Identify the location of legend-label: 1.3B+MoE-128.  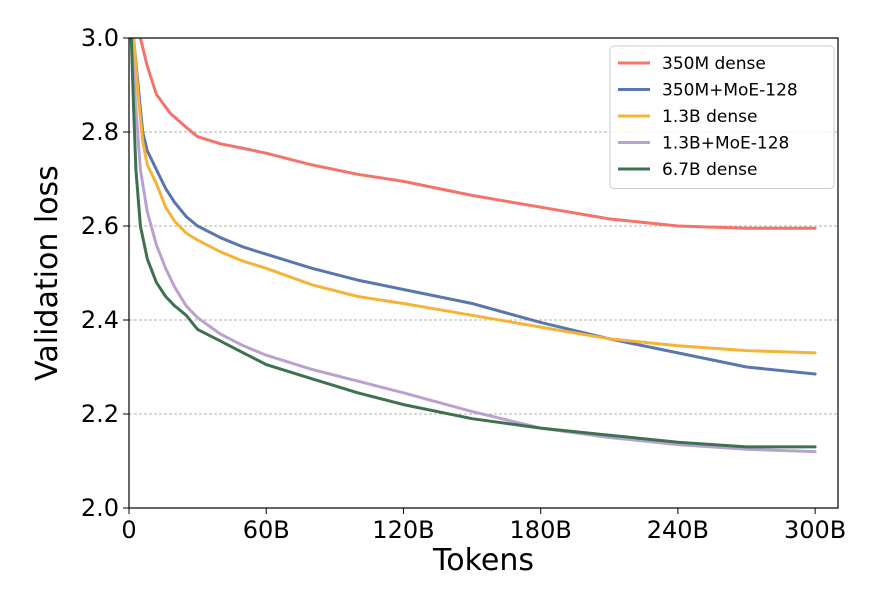
(725, 144).